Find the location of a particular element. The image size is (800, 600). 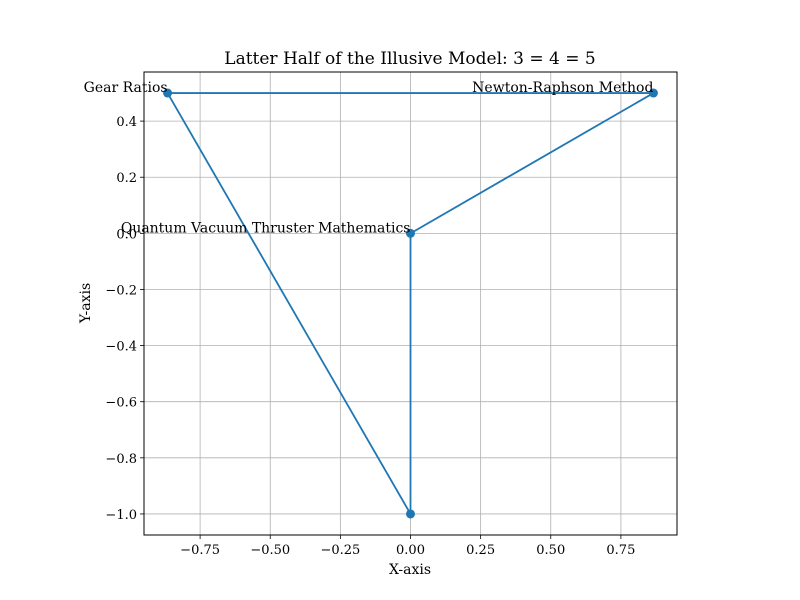

y-tick-label: 0.0 is located at coordinates (126, 234).